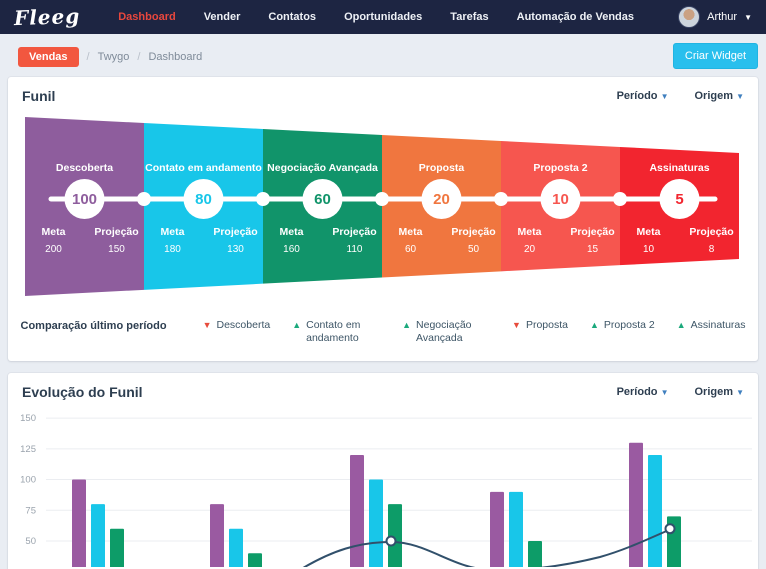 The height and width of the screenshot is (569, 766). What do you see at coordinates (47, 17) in the screenshot?
I see `fleeg-logo: Fleeg` at bounding box center [47, 17].